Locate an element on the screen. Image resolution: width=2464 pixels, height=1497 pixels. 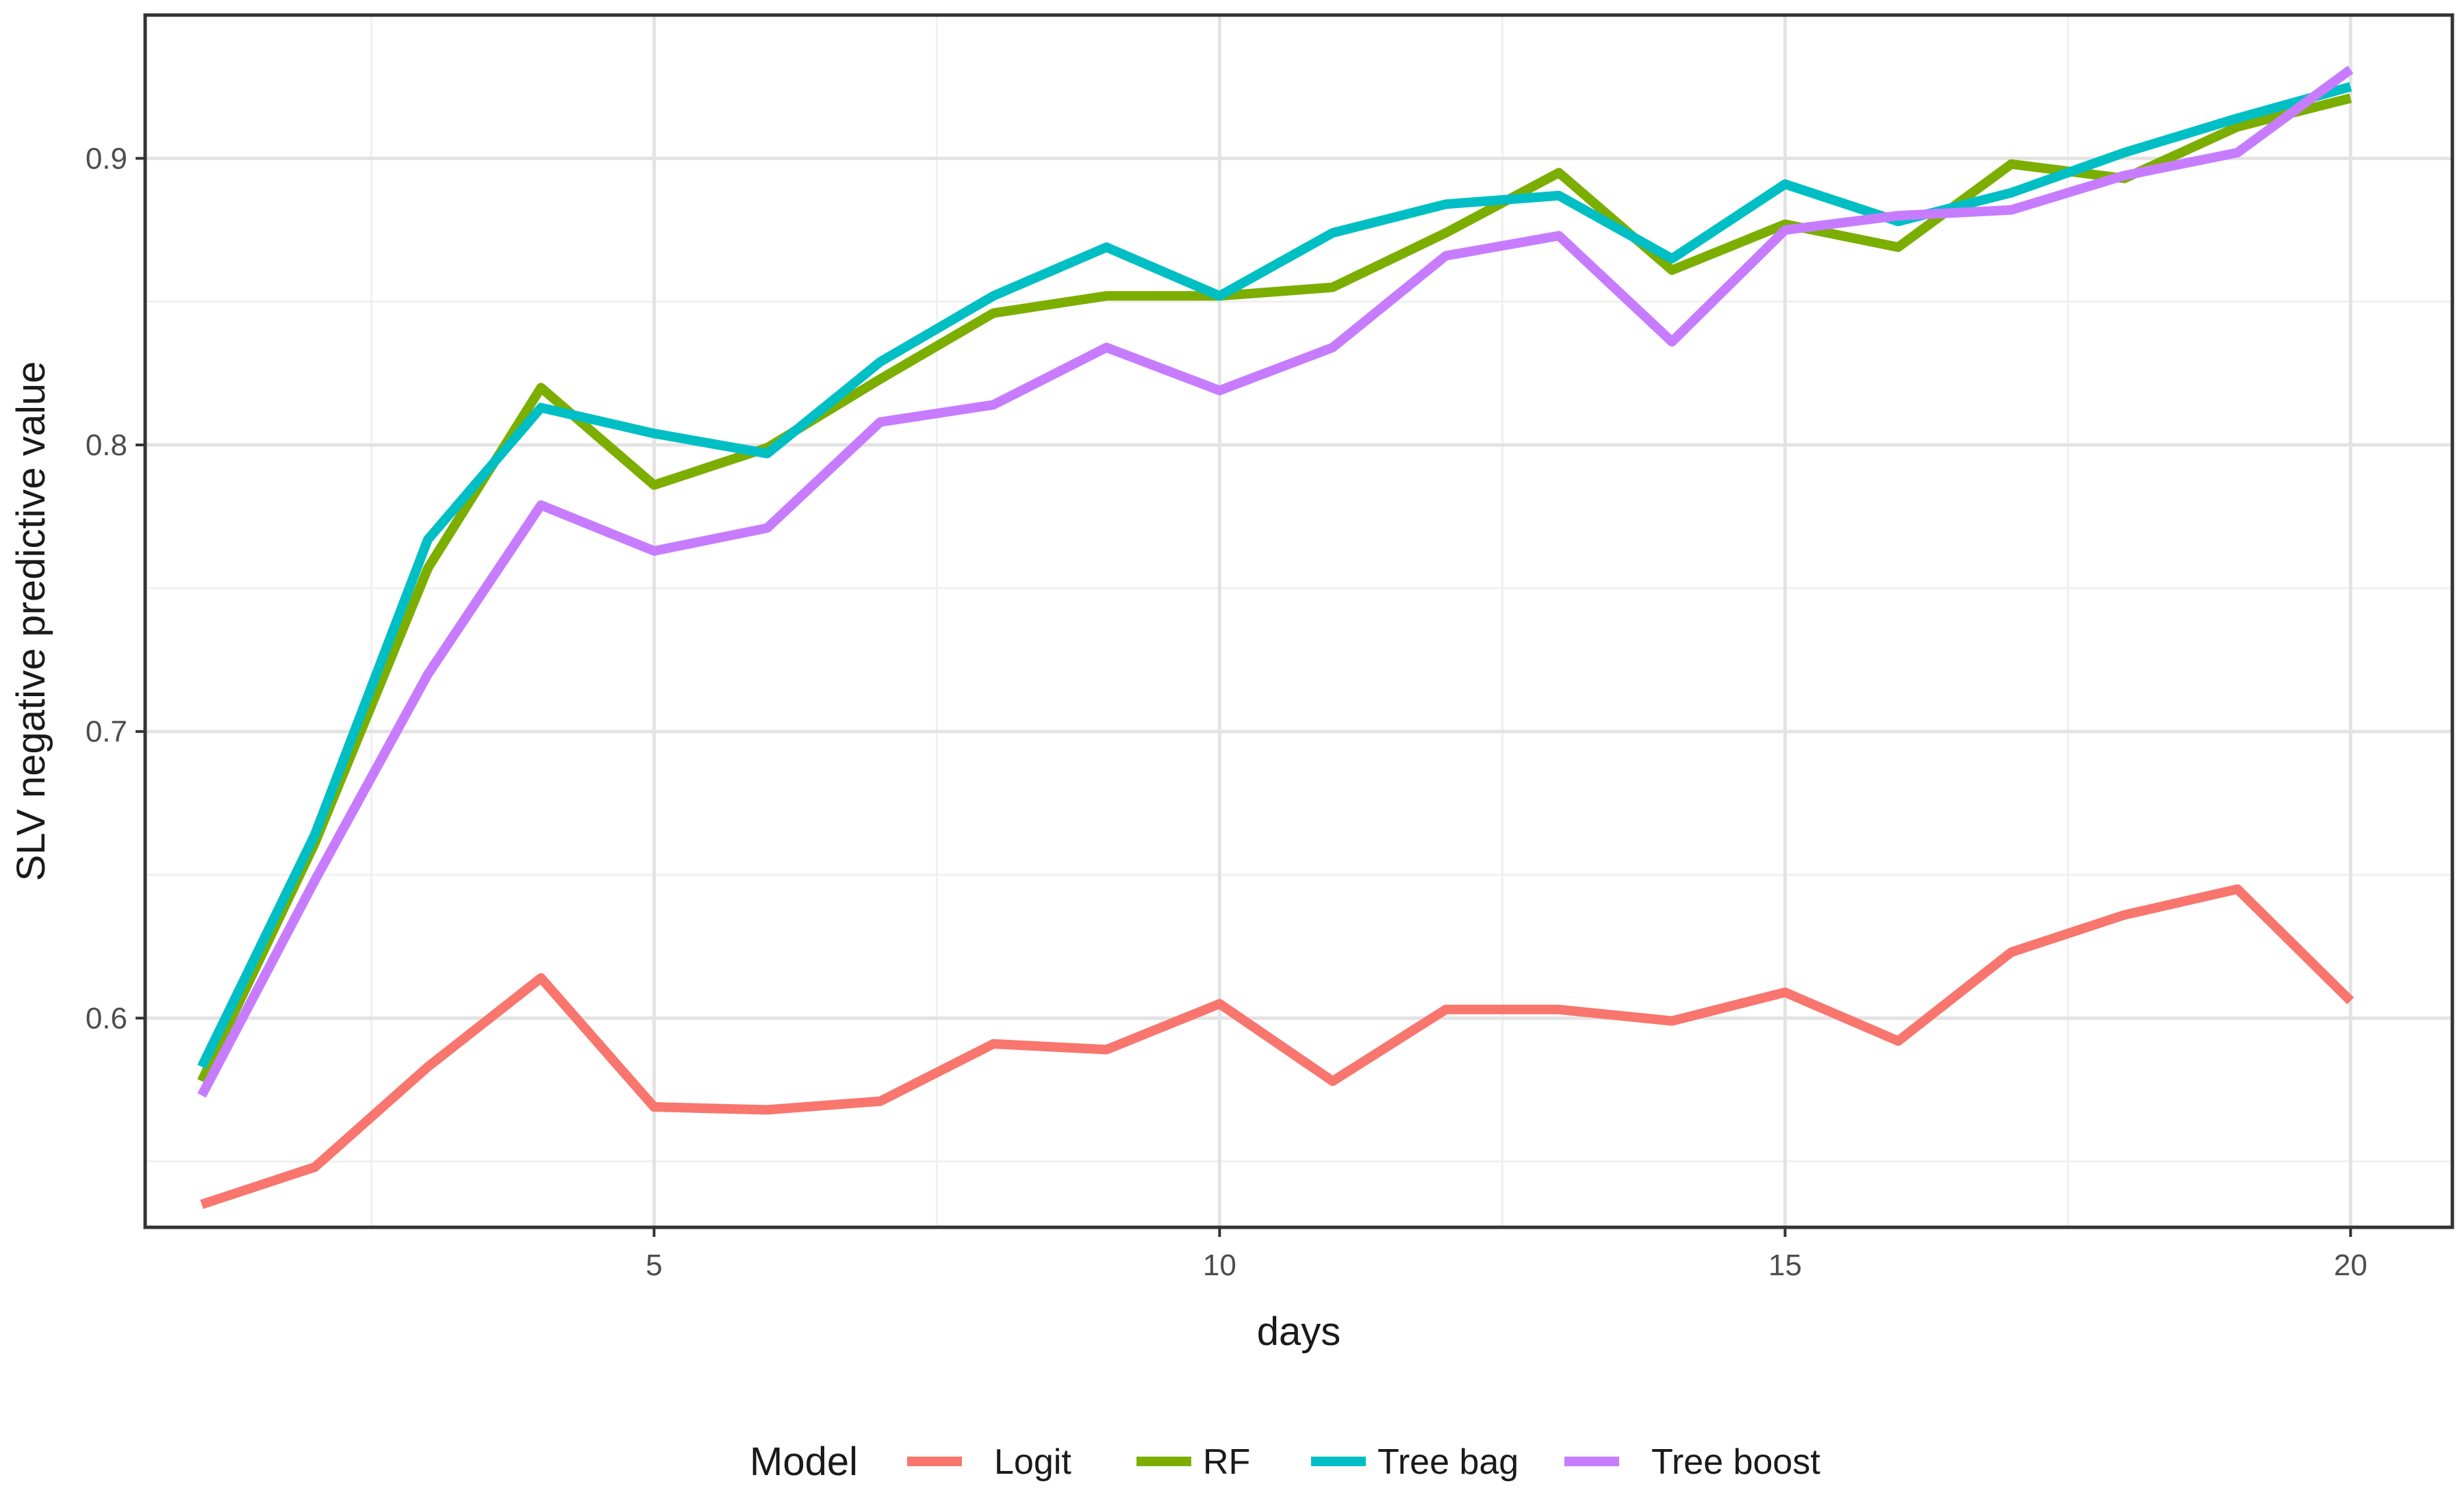
x-tick-label: 10 is located at coordinates (1219, 1265).